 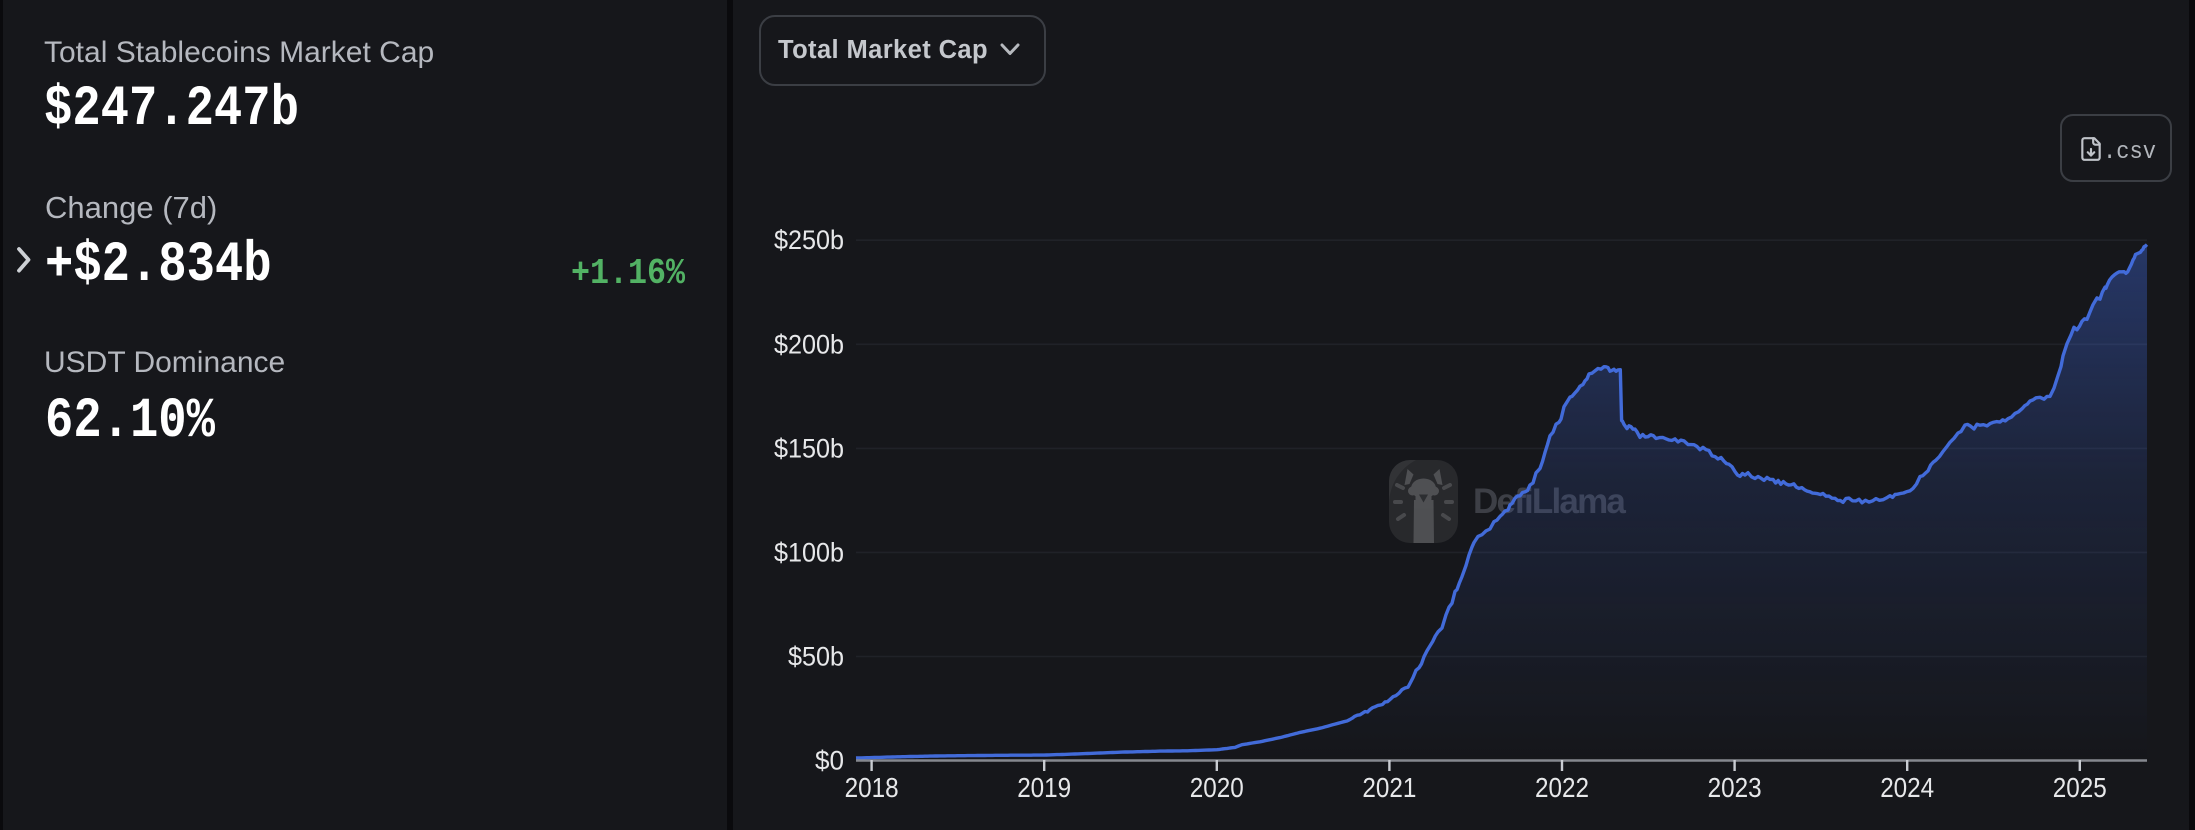 I want to click on svg-text: 2023, so click(x=1735, y=787).